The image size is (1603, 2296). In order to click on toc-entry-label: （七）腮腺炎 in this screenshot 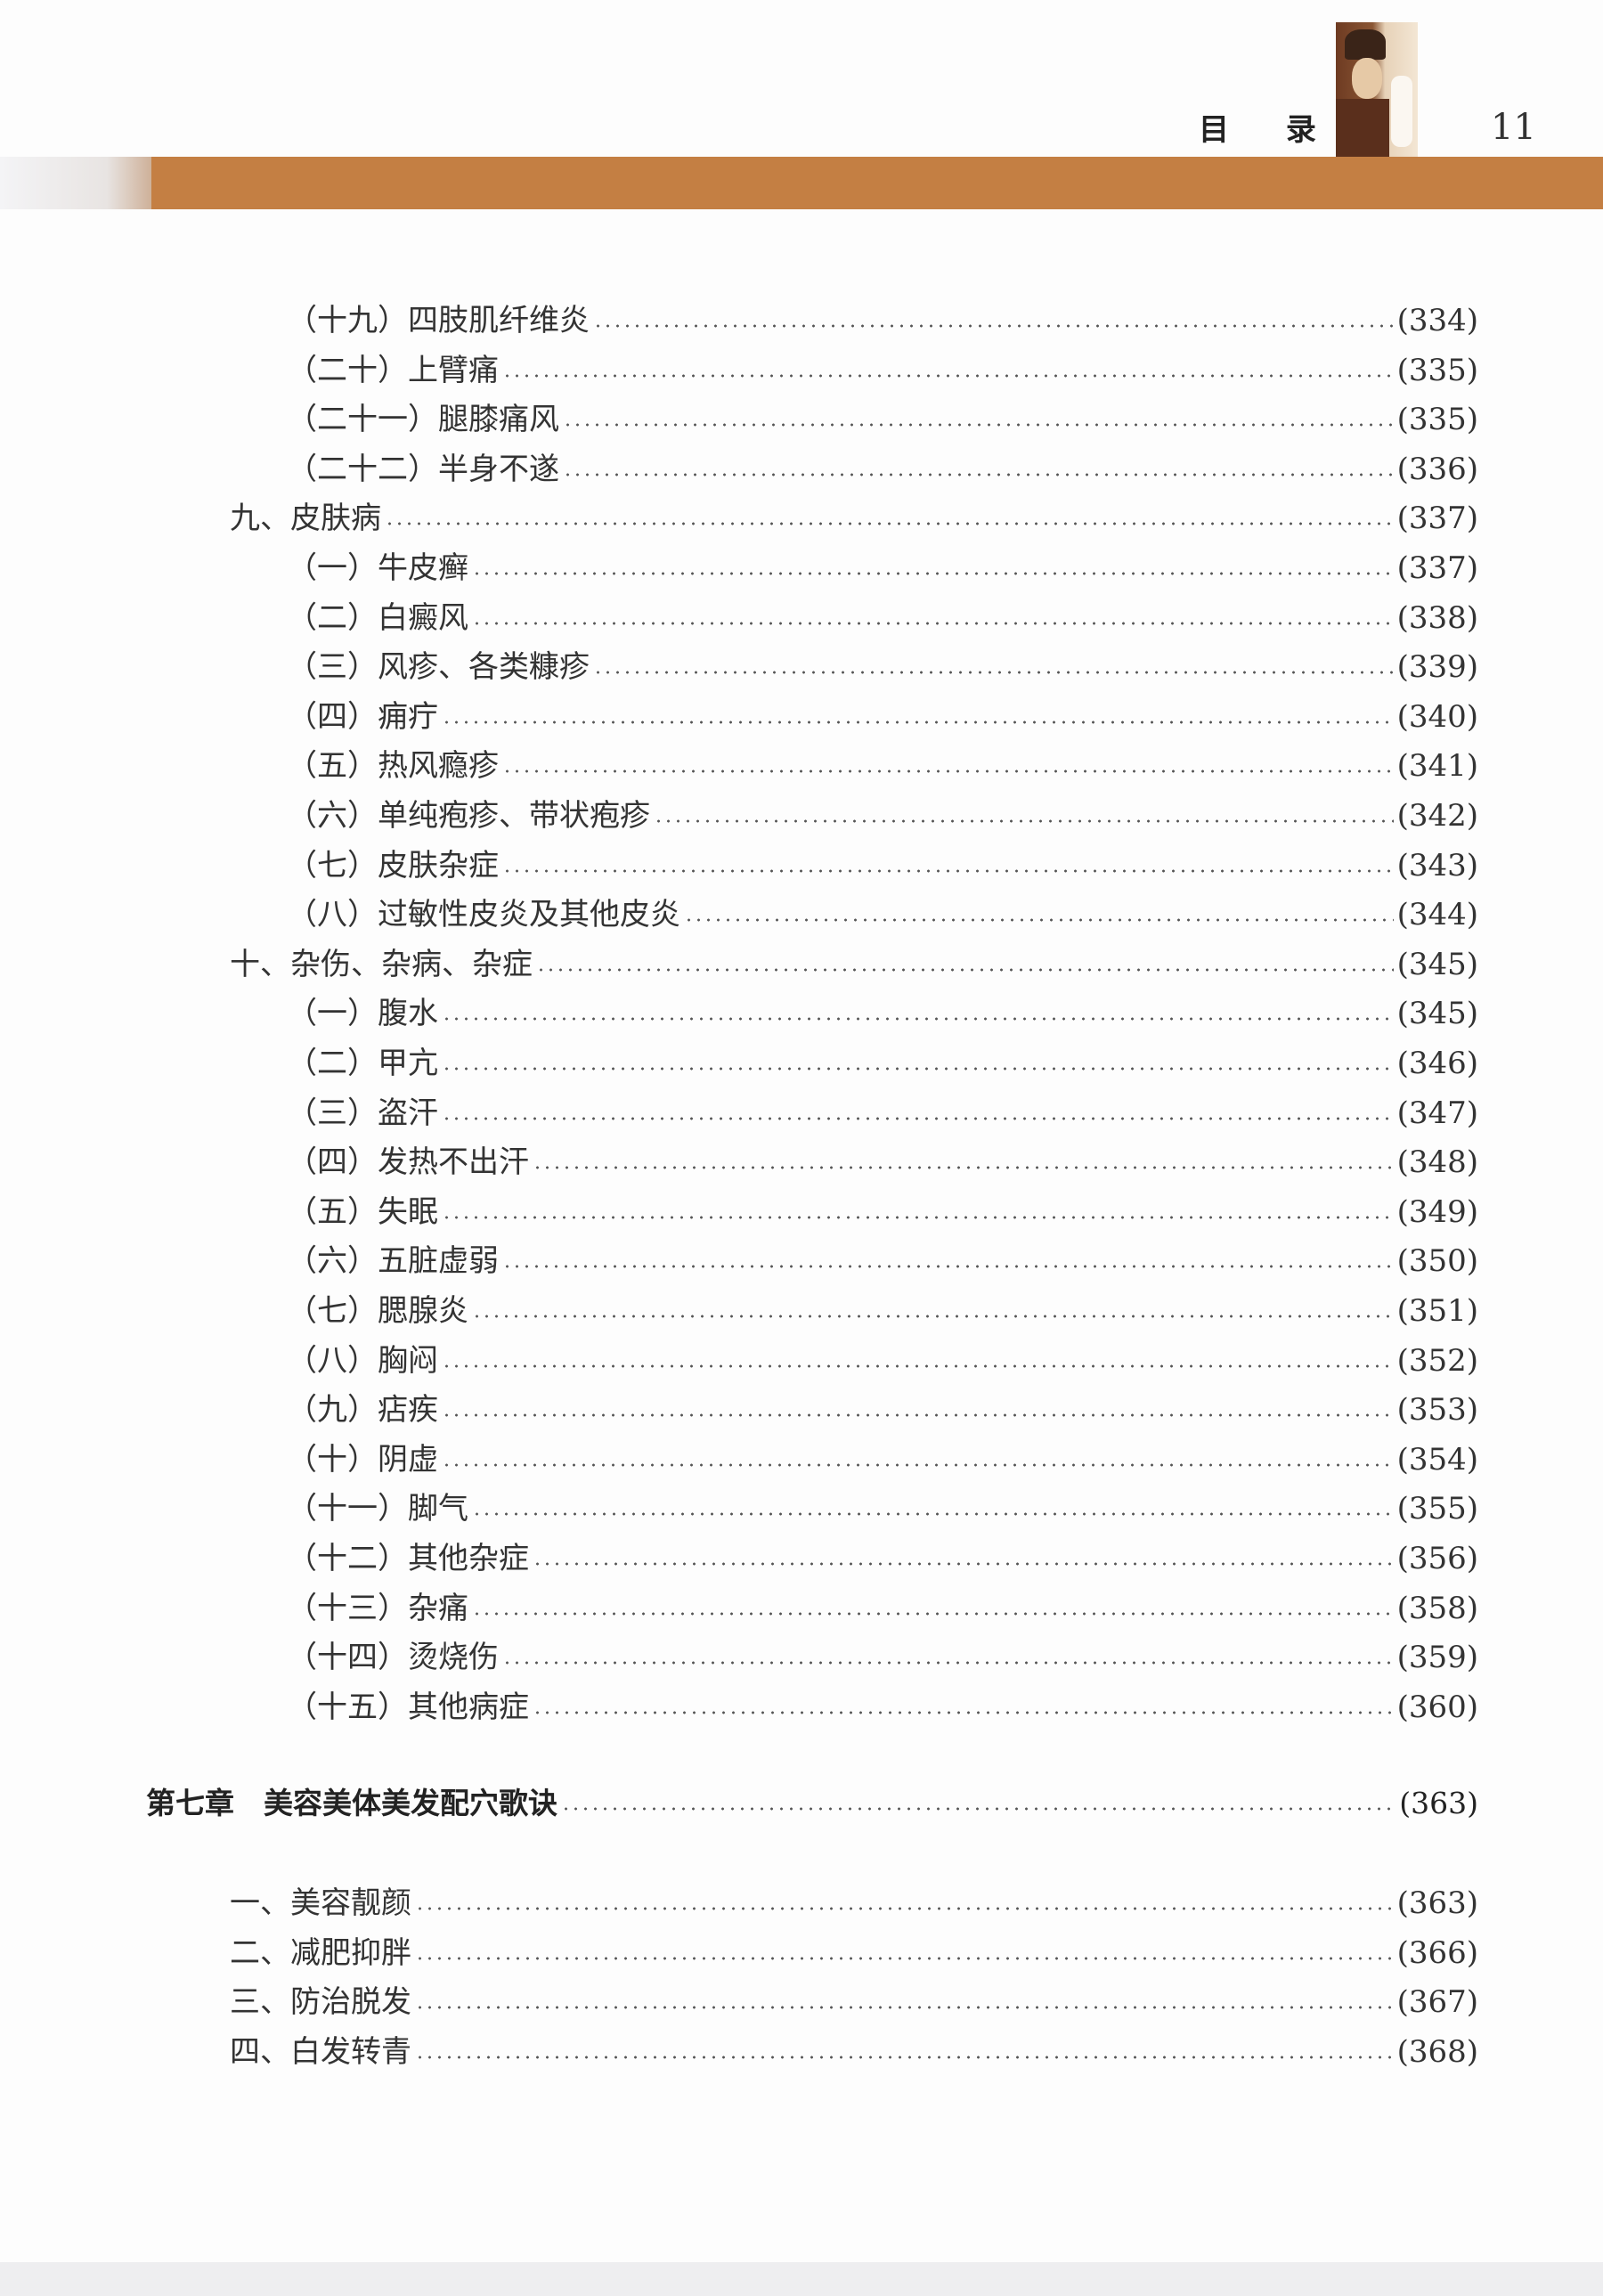, I will do `click(377, 1311)`.